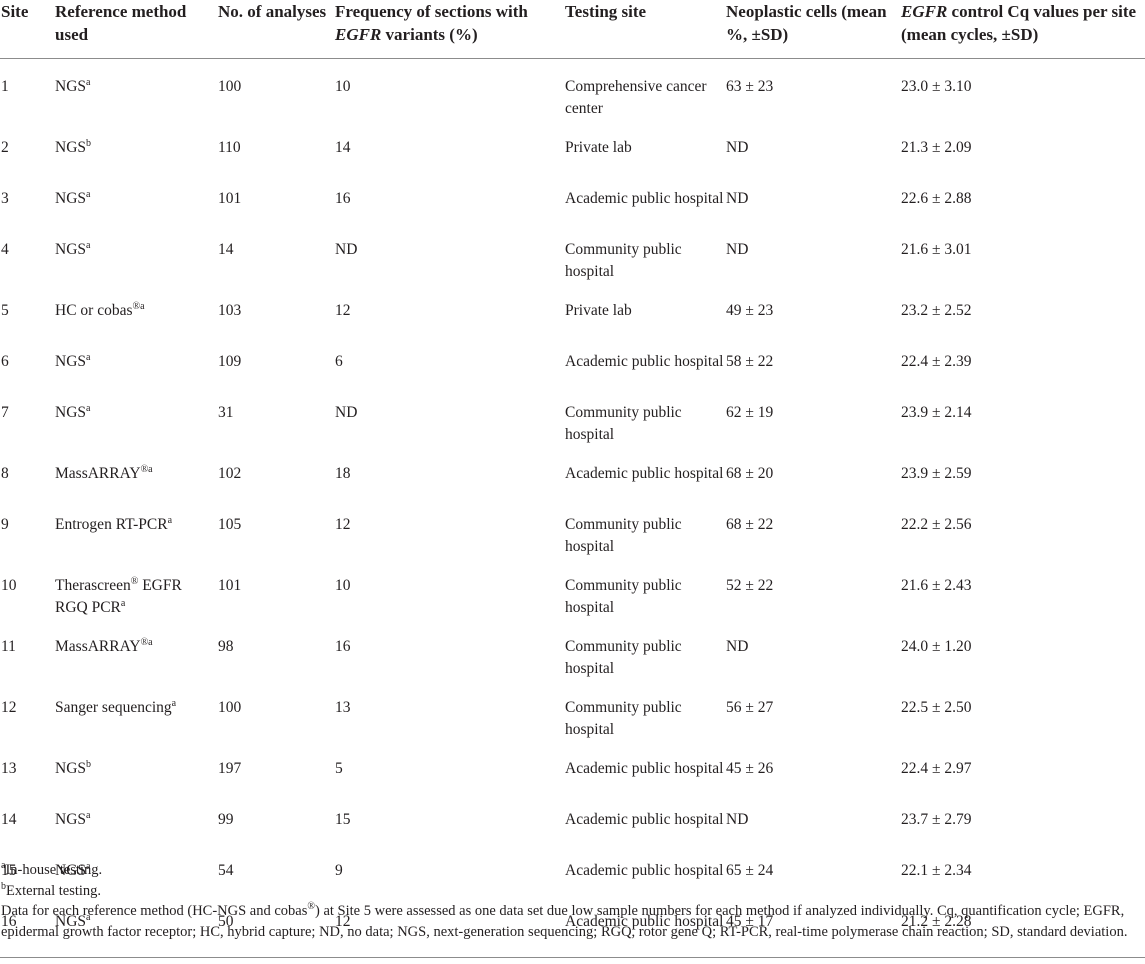  Describe the element at coordinates (226, 870) in the screenshot. I see `cell-analyses: 54` at that location.